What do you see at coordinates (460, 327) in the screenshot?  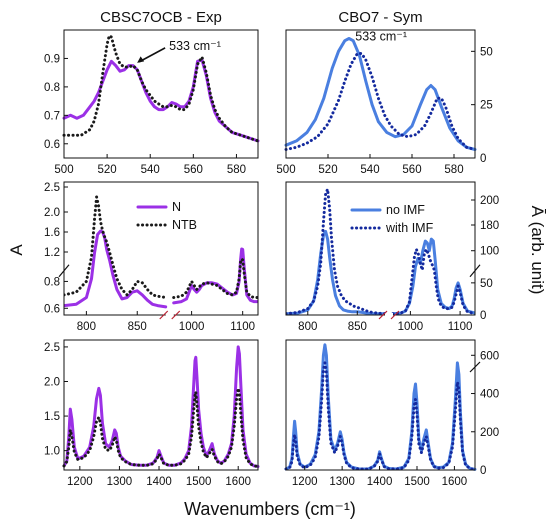 I see `panel-sym-mid-seg2-xtick-label: 1100` at bounding box center [460, 327].